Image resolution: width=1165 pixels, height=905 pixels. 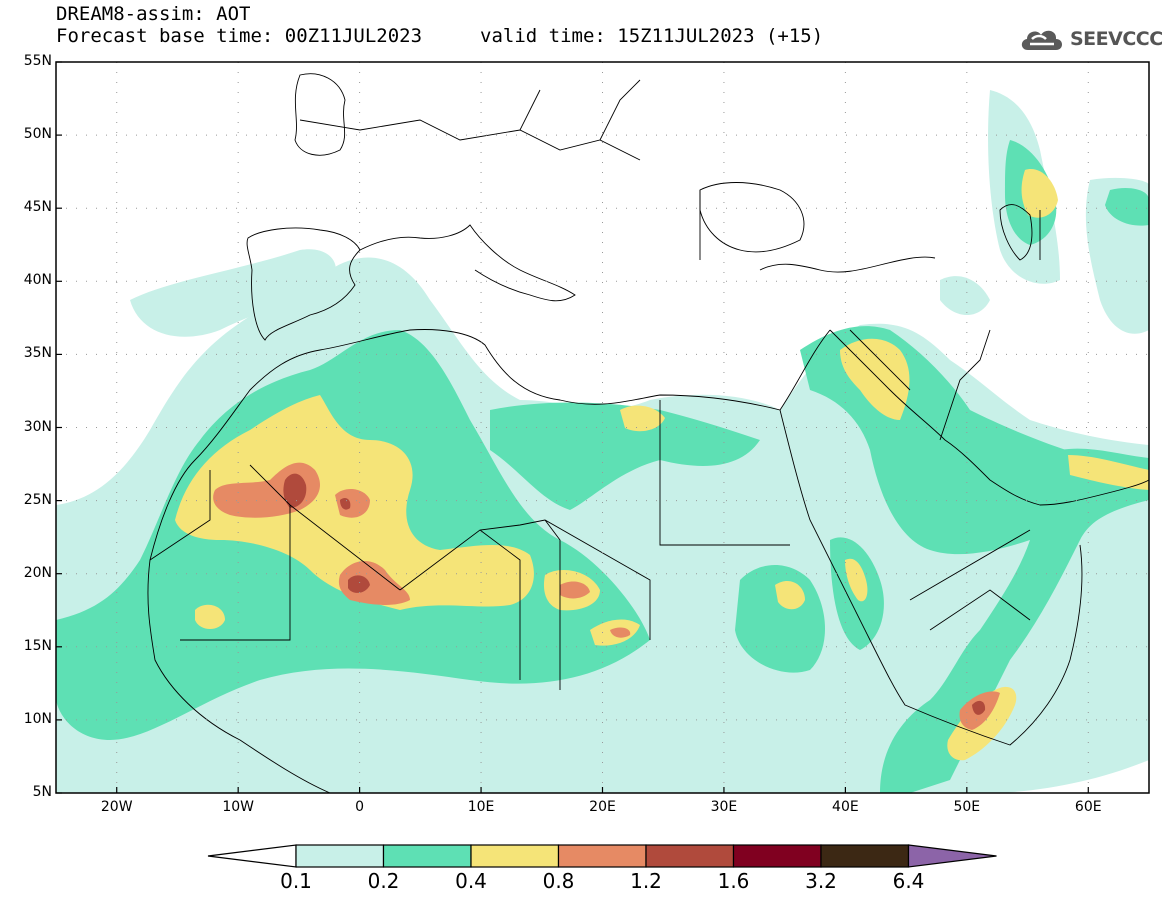 What do you see at coordinates (37, 572) in the screenshot?
I see `lat-label: 20N` at bounding box center [37, 572].